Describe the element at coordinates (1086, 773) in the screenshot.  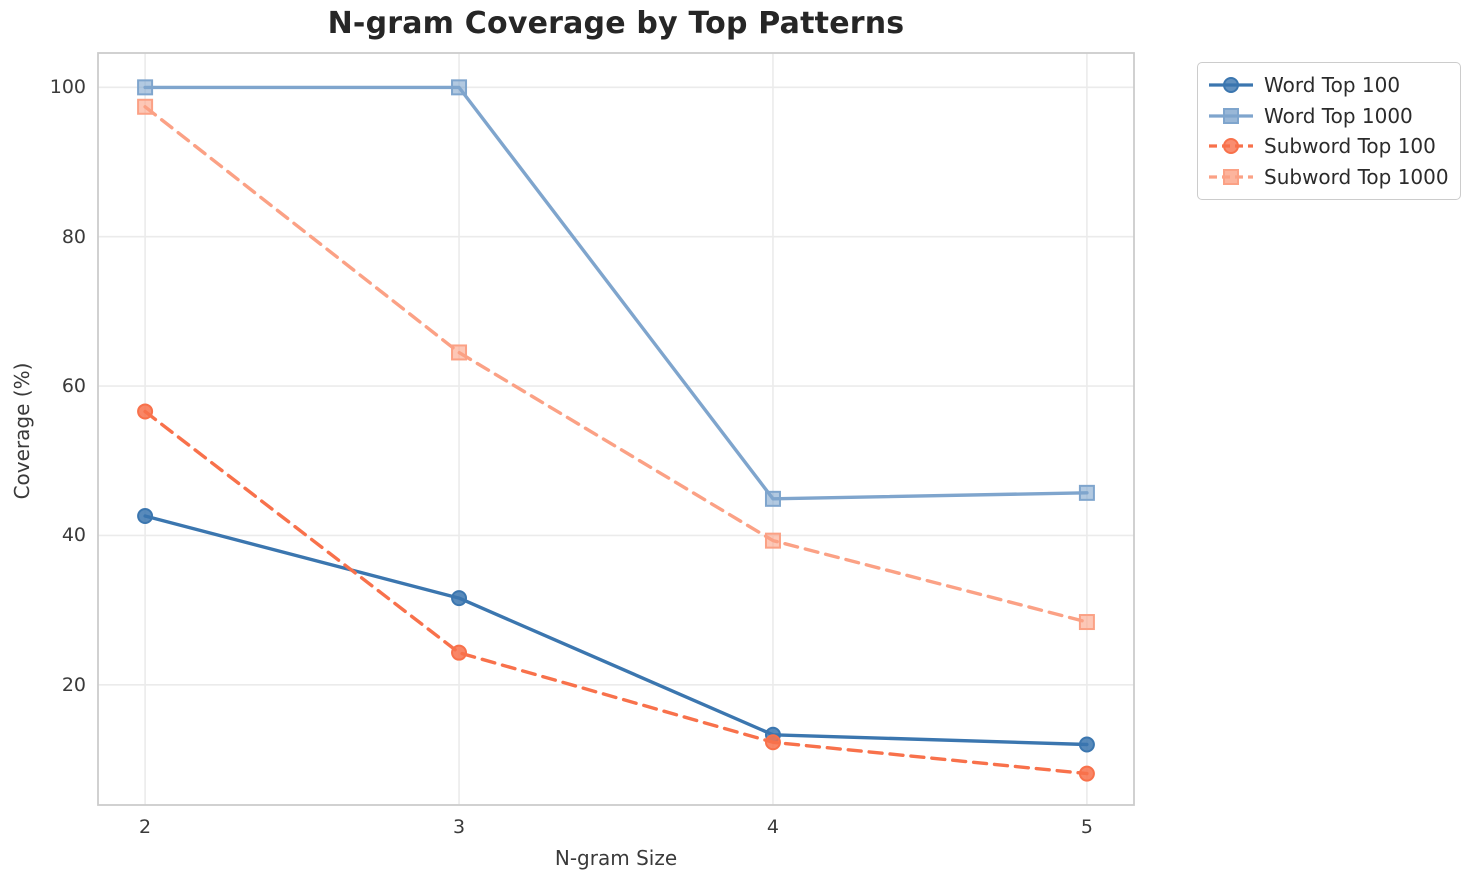
I see `marker-subword-top-100-x5` at that location.